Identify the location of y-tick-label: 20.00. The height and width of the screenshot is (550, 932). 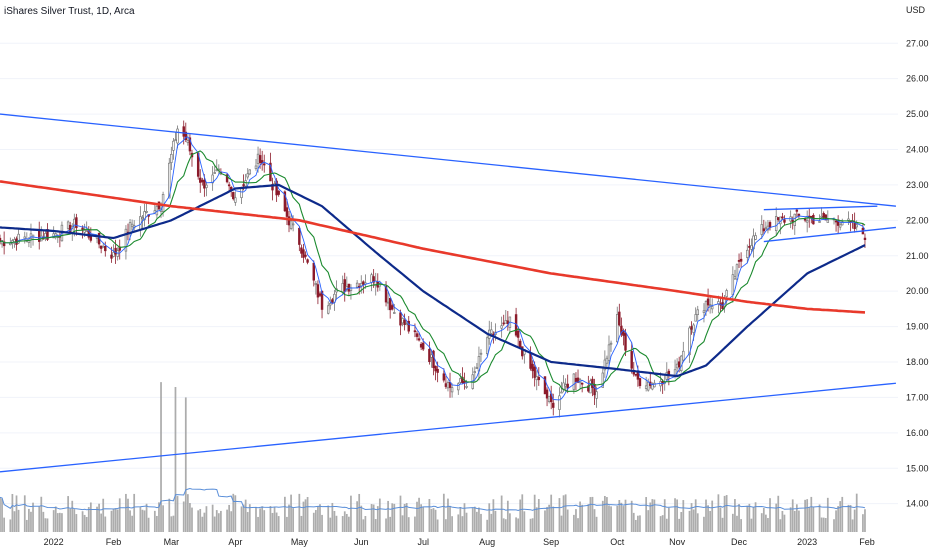
(917, 291).